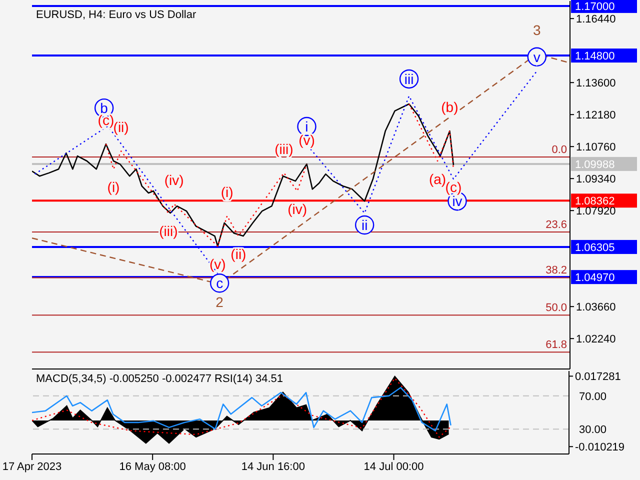 This screenshot has width=640, height=480. What do you see at coordinates (596, 83) in the screenshot?
I see `y-tick-label: 1.13600` at bounding box center [596, 83].